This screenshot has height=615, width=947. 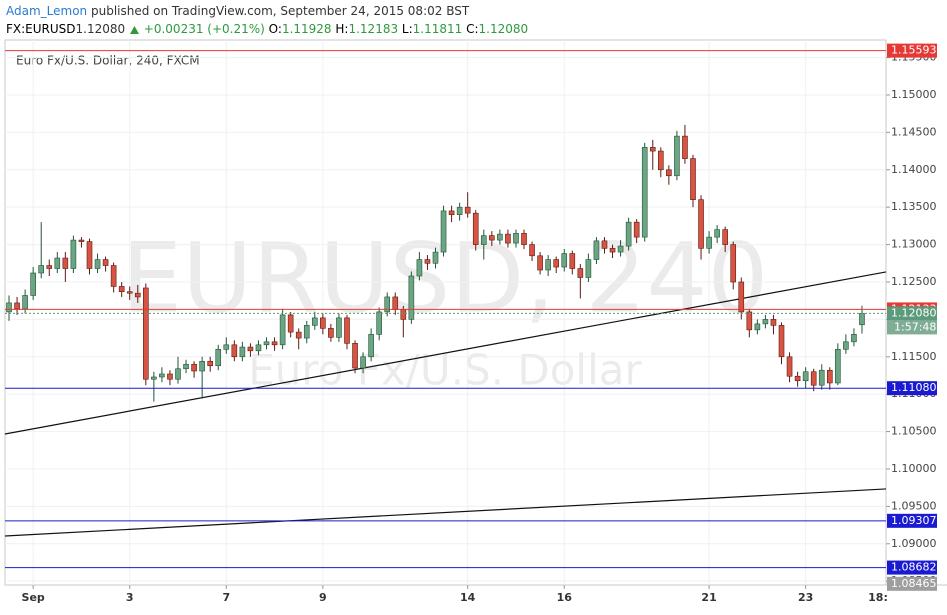 What do you see at coordinates (878, 597) in the screenshot?
I see `x-tick-label: 18:` at bounding box center [878, 597].